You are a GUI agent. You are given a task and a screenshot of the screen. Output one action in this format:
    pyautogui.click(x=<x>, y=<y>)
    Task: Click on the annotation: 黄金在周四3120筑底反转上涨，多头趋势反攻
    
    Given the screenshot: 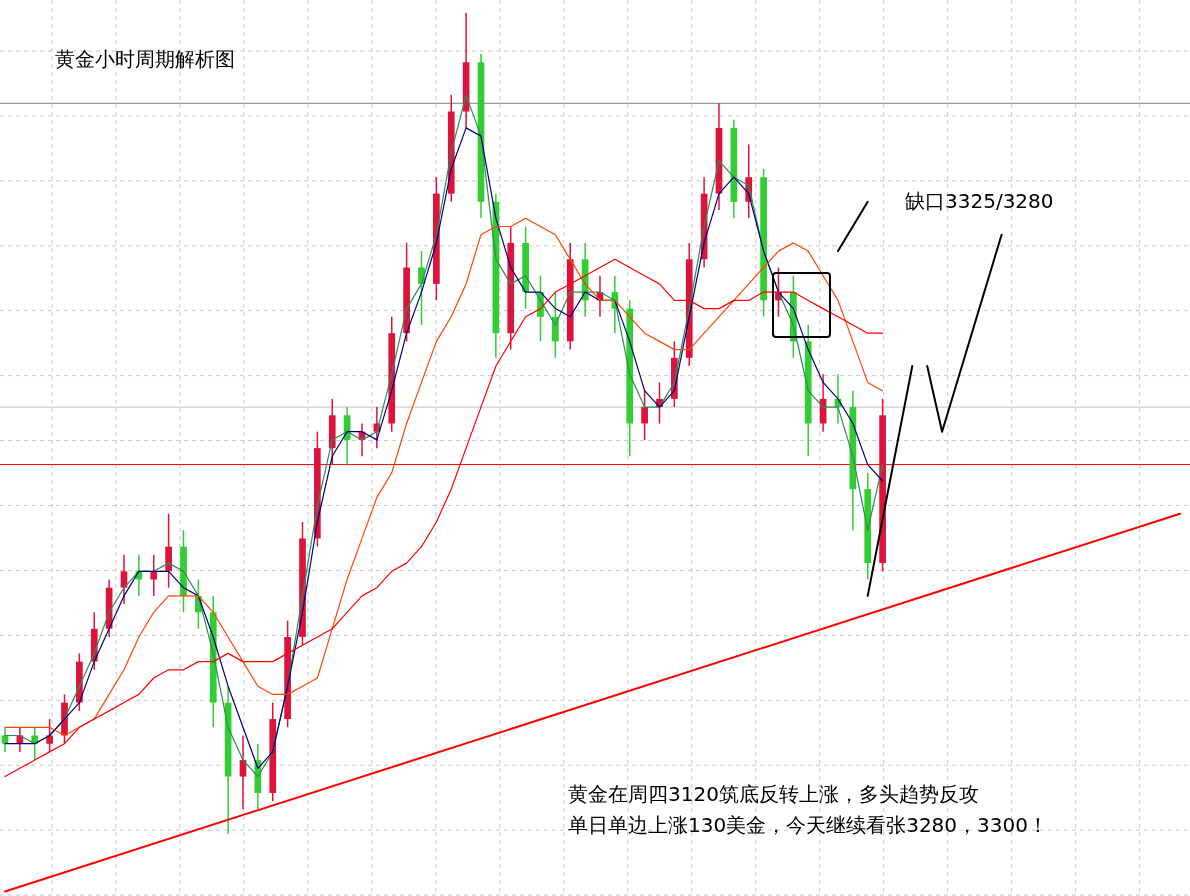 What is the action you would take?
    pyautogui.click(x=773, y=794)
    